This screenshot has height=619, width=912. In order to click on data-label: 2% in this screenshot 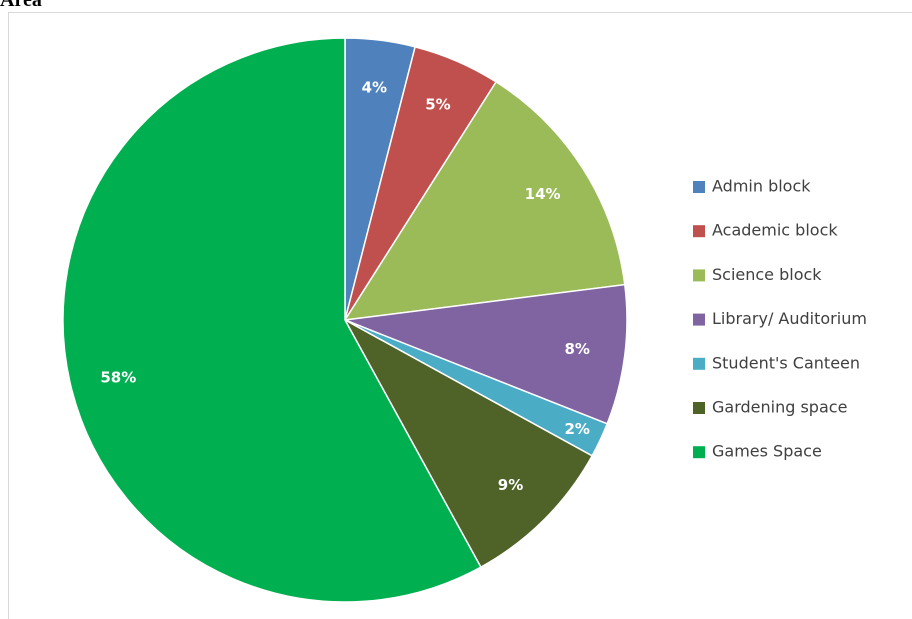, I will do `click(576, 429)`.